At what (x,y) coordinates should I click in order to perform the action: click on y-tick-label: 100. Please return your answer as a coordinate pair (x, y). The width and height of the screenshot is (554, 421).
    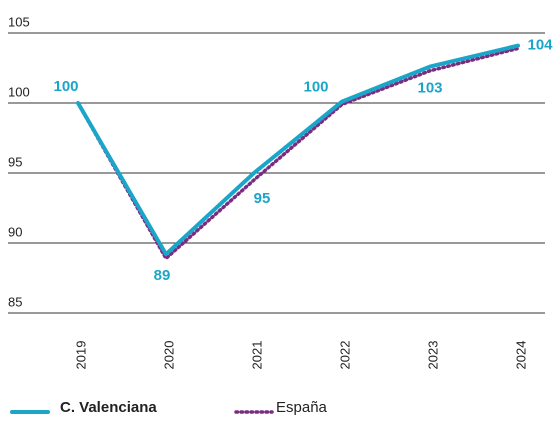
    Looking at the image, I should click on (19, 91).